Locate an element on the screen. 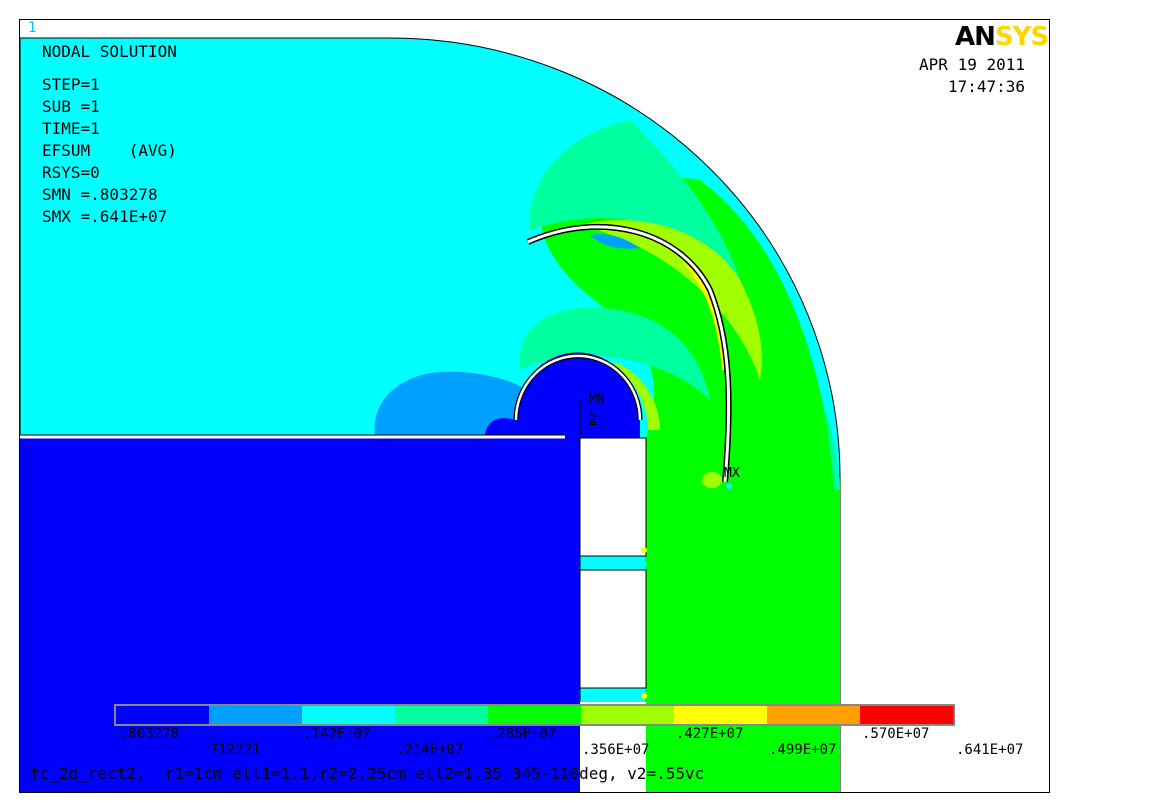 Image resolution: width=1168 pixels, height=812 pixels. info-line-smx: SMX =.641E+07 is located at coordinates (105, 216).